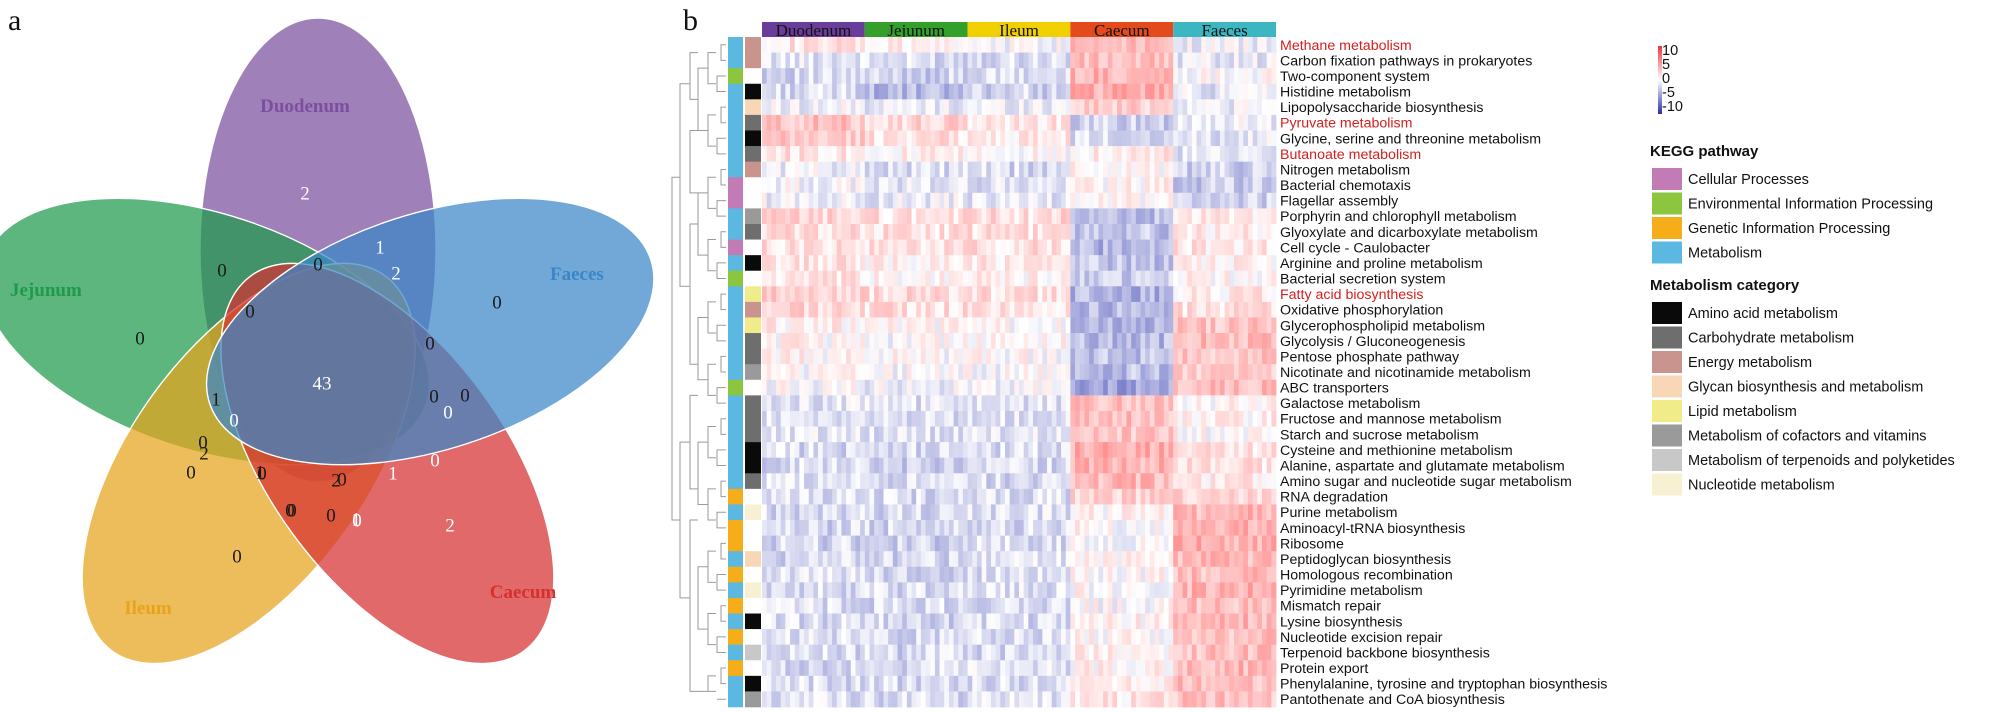 The image size is (1994, 712). I want to click on category-annotation, so click(753, 356).